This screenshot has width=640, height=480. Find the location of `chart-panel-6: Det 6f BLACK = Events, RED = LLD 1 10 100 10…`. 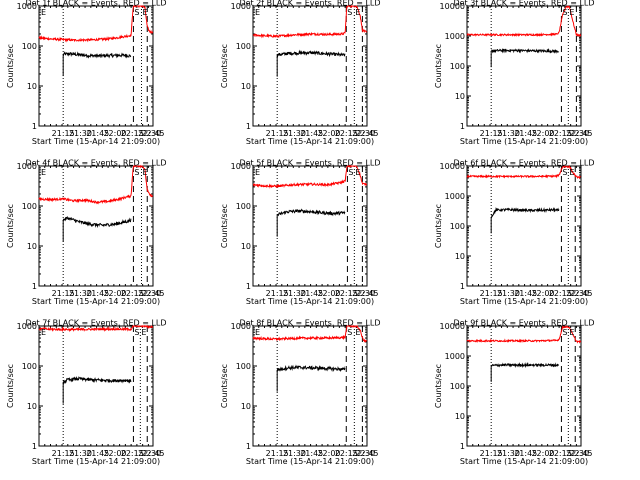

chart-panel-6: Det 6f BLACK = Events, RED = LLD 1 10 100 10… is located at coordinates (514, 233).